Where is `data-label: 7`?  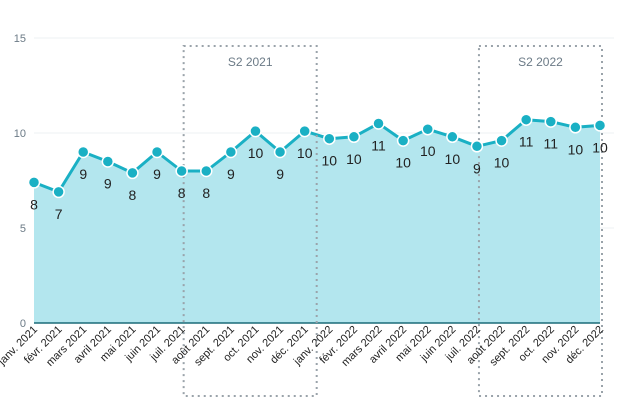
data-label: 7 is located at coordinates (59, 214).